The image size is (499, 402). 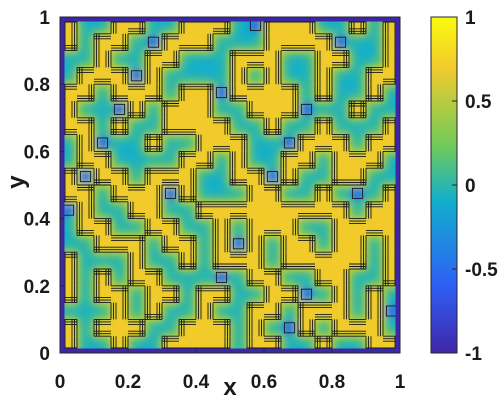 I want to click on y-tick-label: 0.2, so click(x=37, y=287).